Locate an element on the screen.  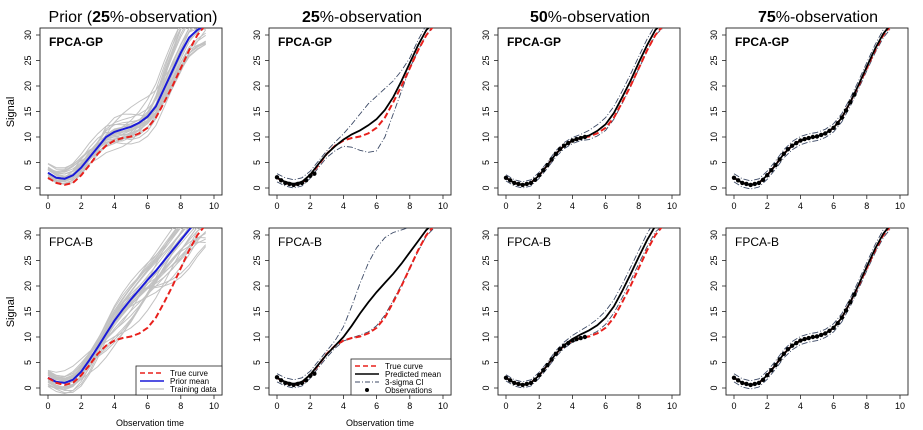
training-curve is located at coordinates (112, 304).